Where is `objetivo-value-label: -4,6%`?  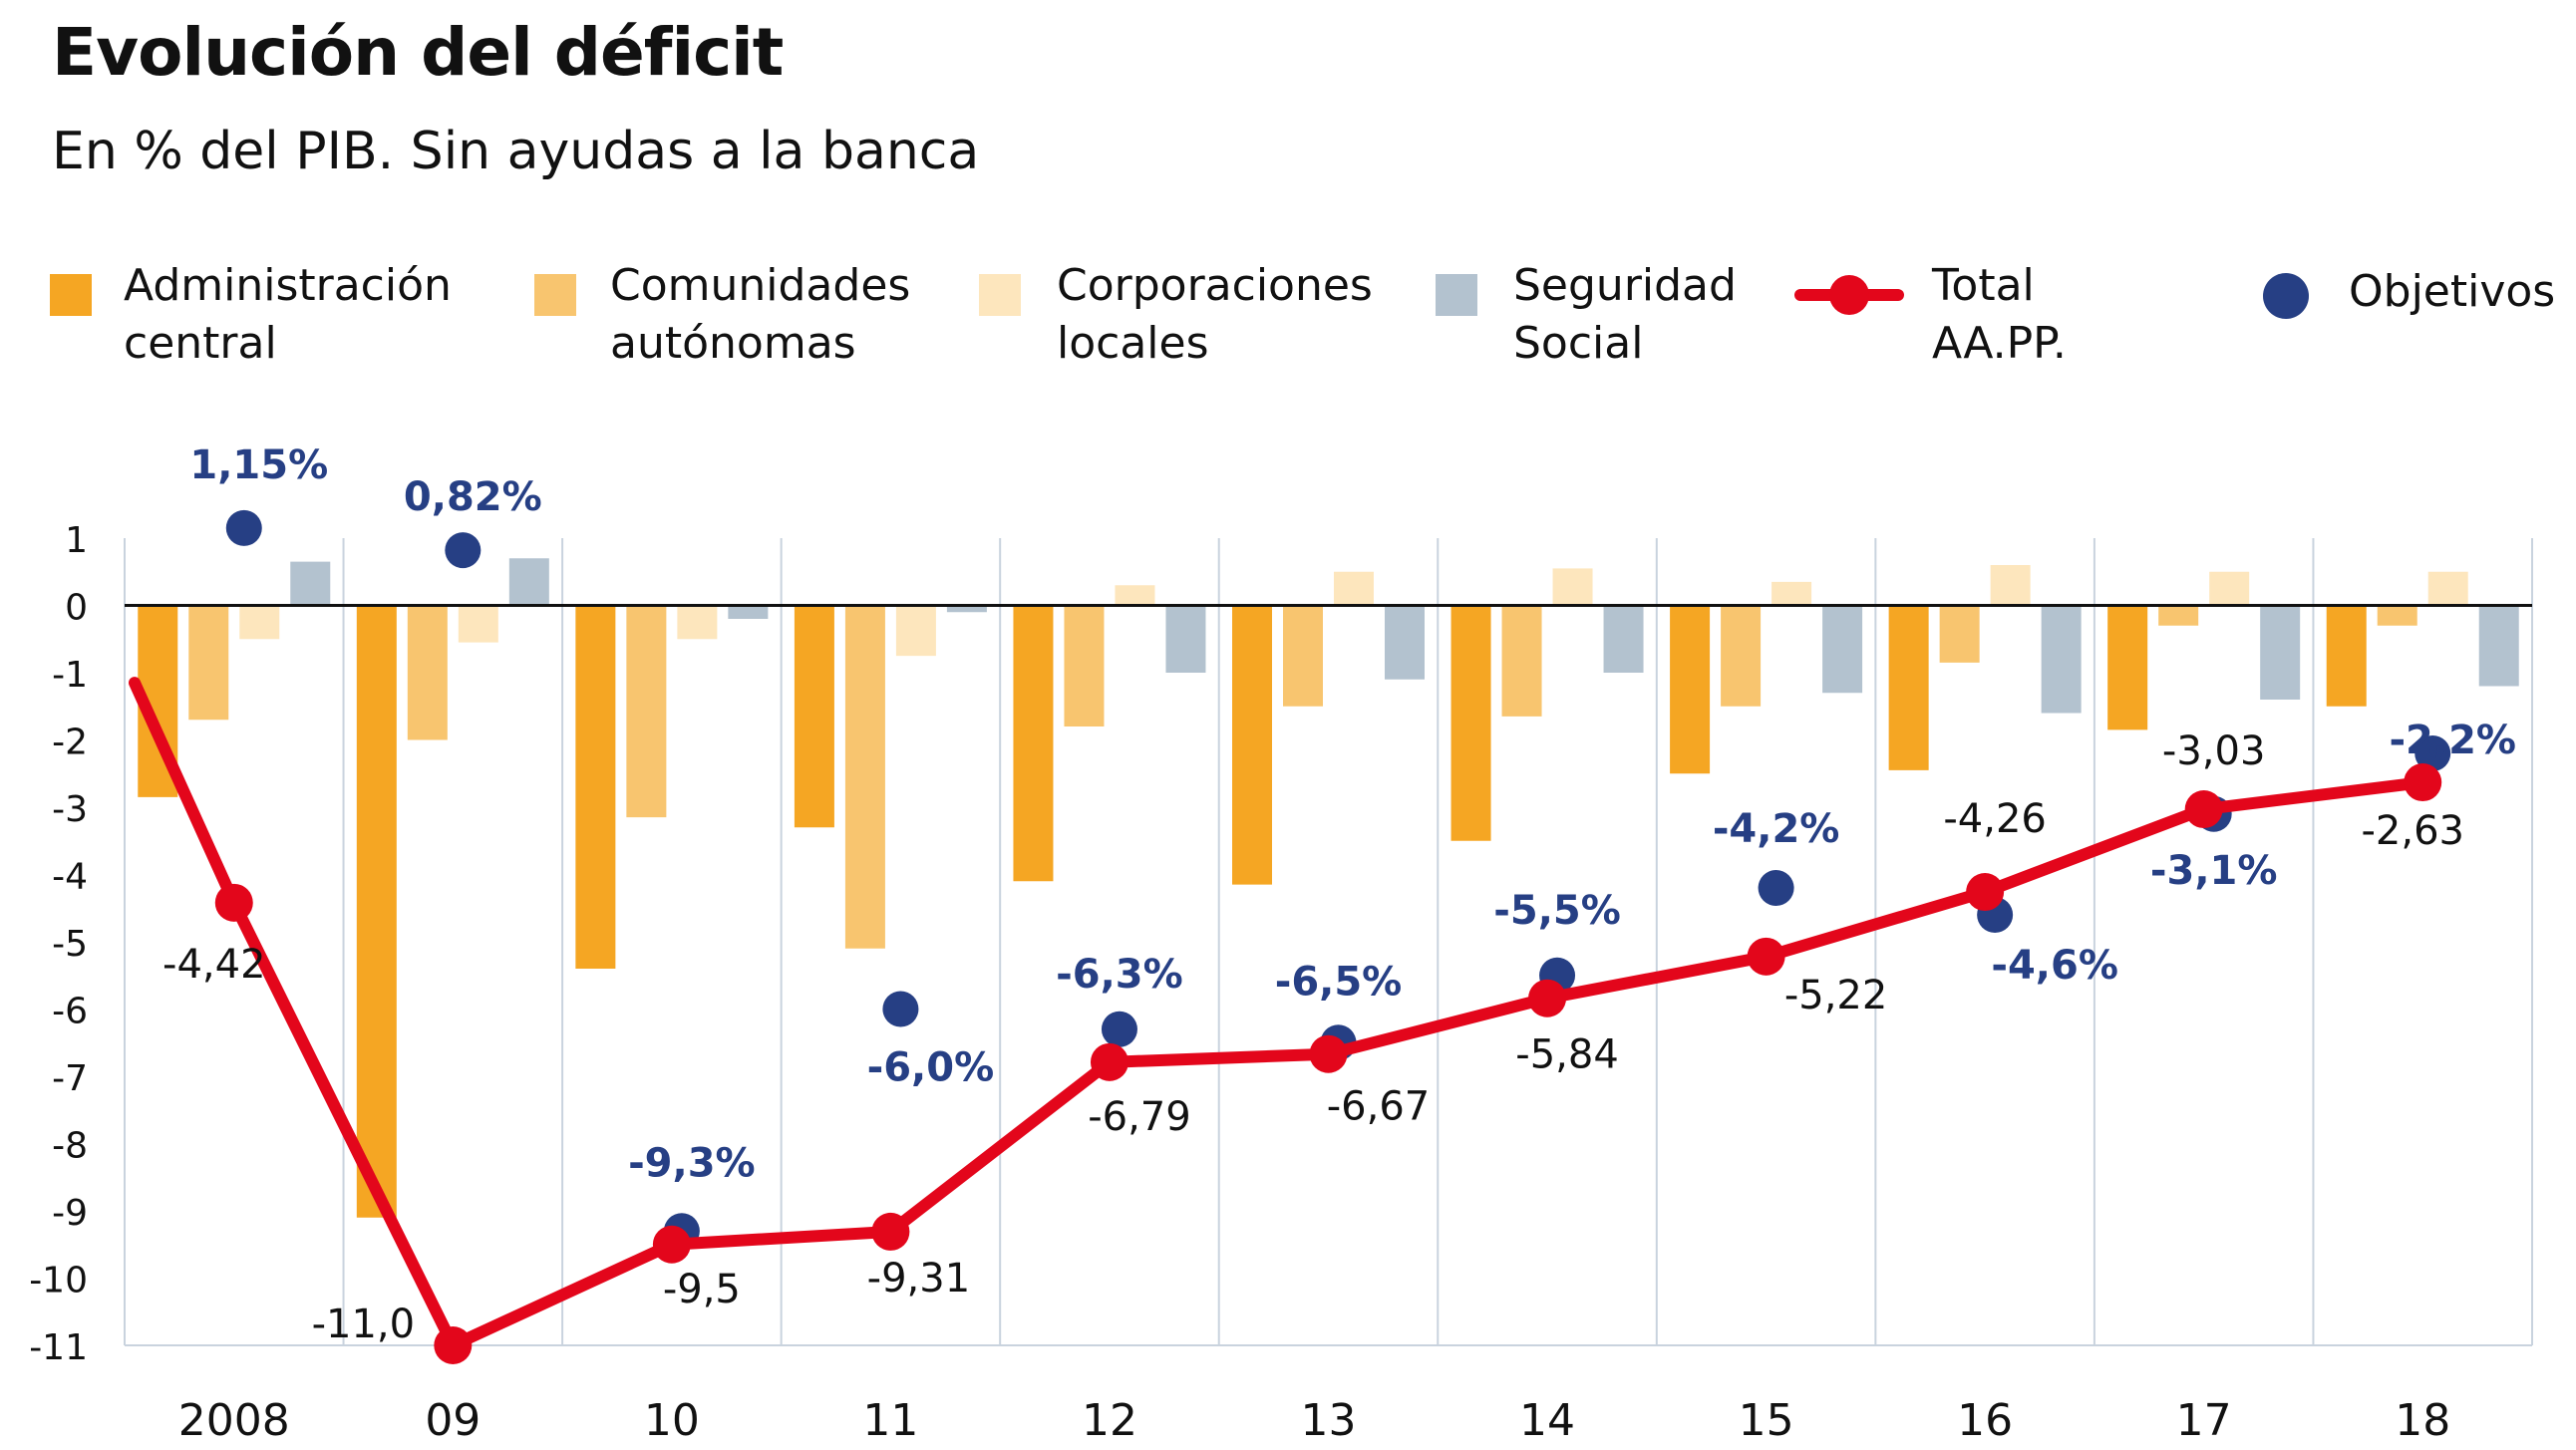 objetivo-value-label: -4,6% is located at coordinates (2054, 966).